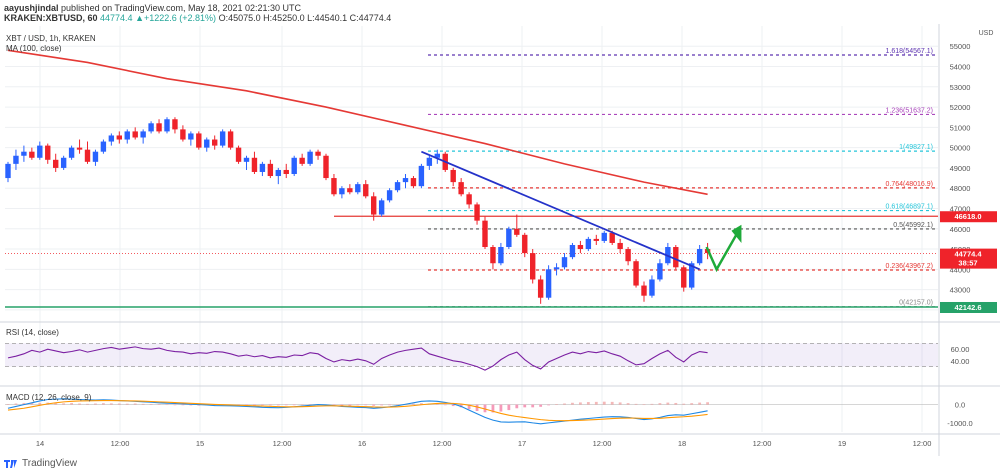 This screenshot has width=1000, height=474. What do you see at coordinates (967, 216) in the screenshot?
I see `resistance-tag-text: 46618.0` at bounding box center [967, 216].